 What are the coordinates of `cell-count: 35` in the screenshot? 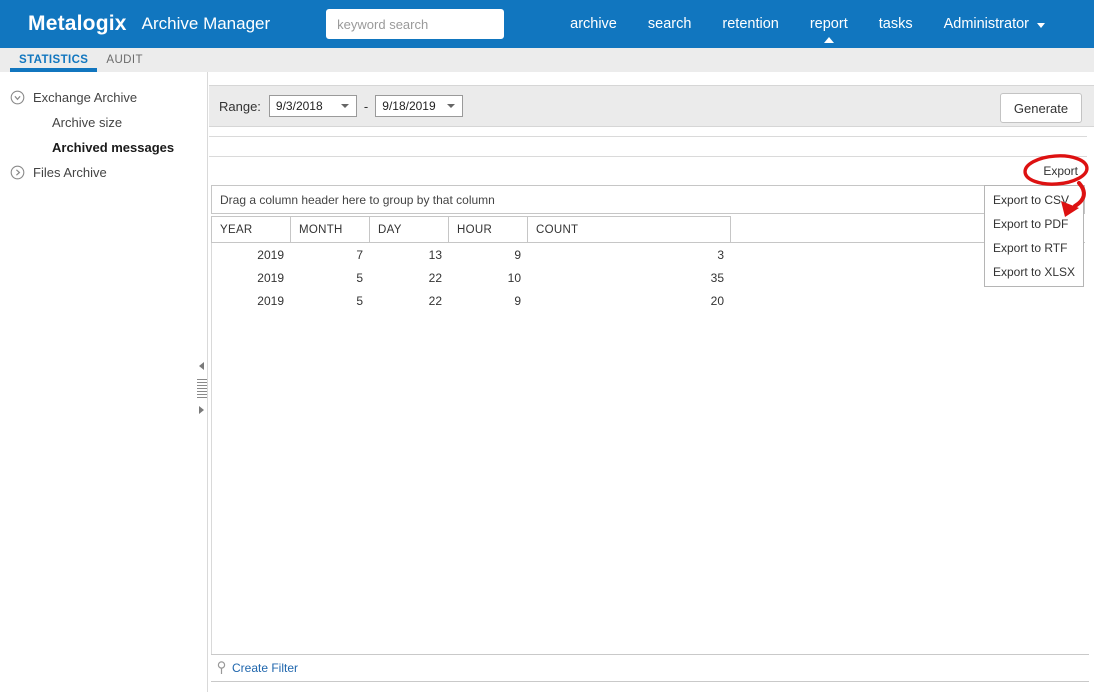 It's located at (717, 277).